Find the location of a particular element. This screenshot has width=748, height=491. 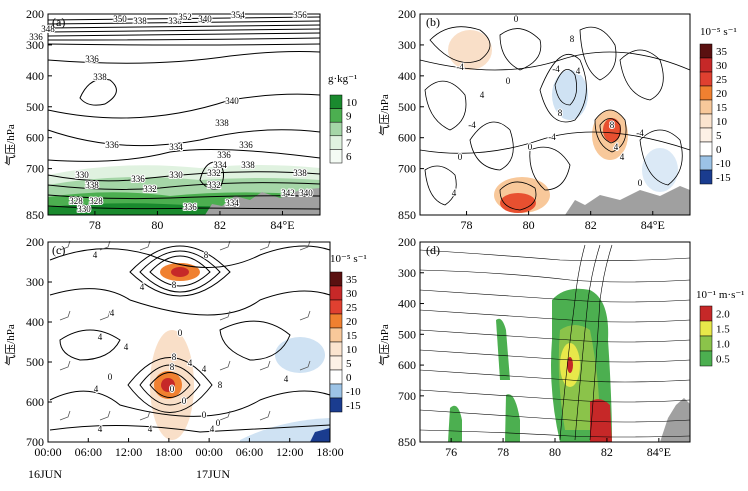

contour-label-c-20: 0 is located at coordinates (218, 423).